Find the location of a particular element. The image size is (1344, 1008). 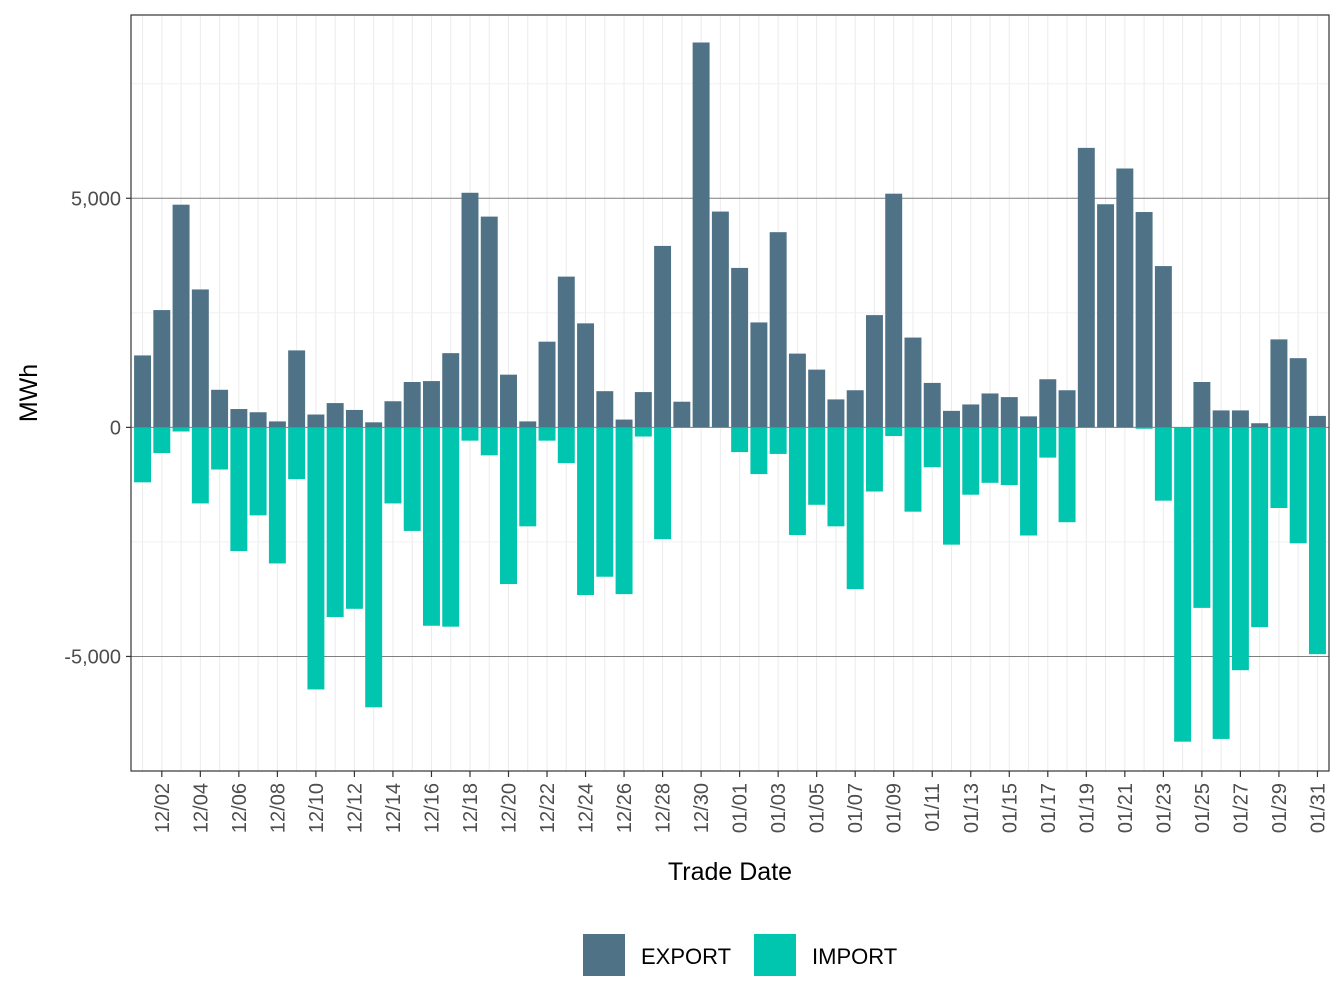

x-tick-label: 01/21 is located at coordinates (1126, 808).